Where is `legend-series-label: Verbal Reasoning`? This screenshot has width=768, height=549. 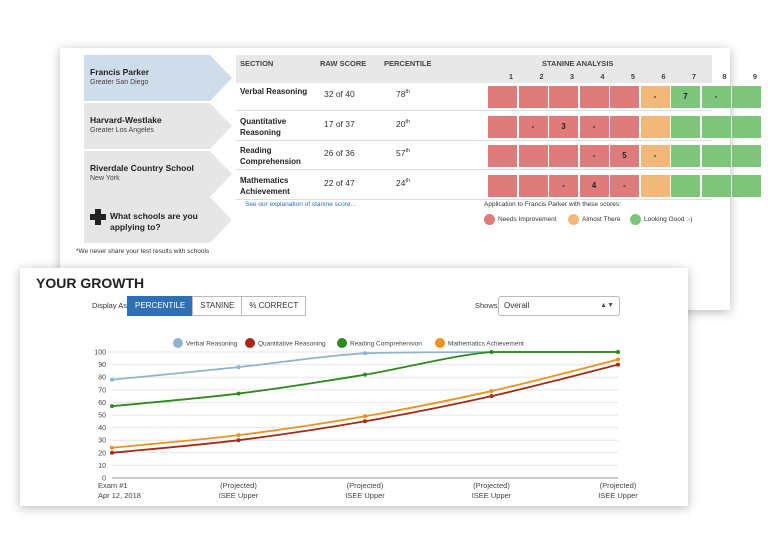
legend-series-label: Verbal Reasoning is located at coordinates (212, 344).